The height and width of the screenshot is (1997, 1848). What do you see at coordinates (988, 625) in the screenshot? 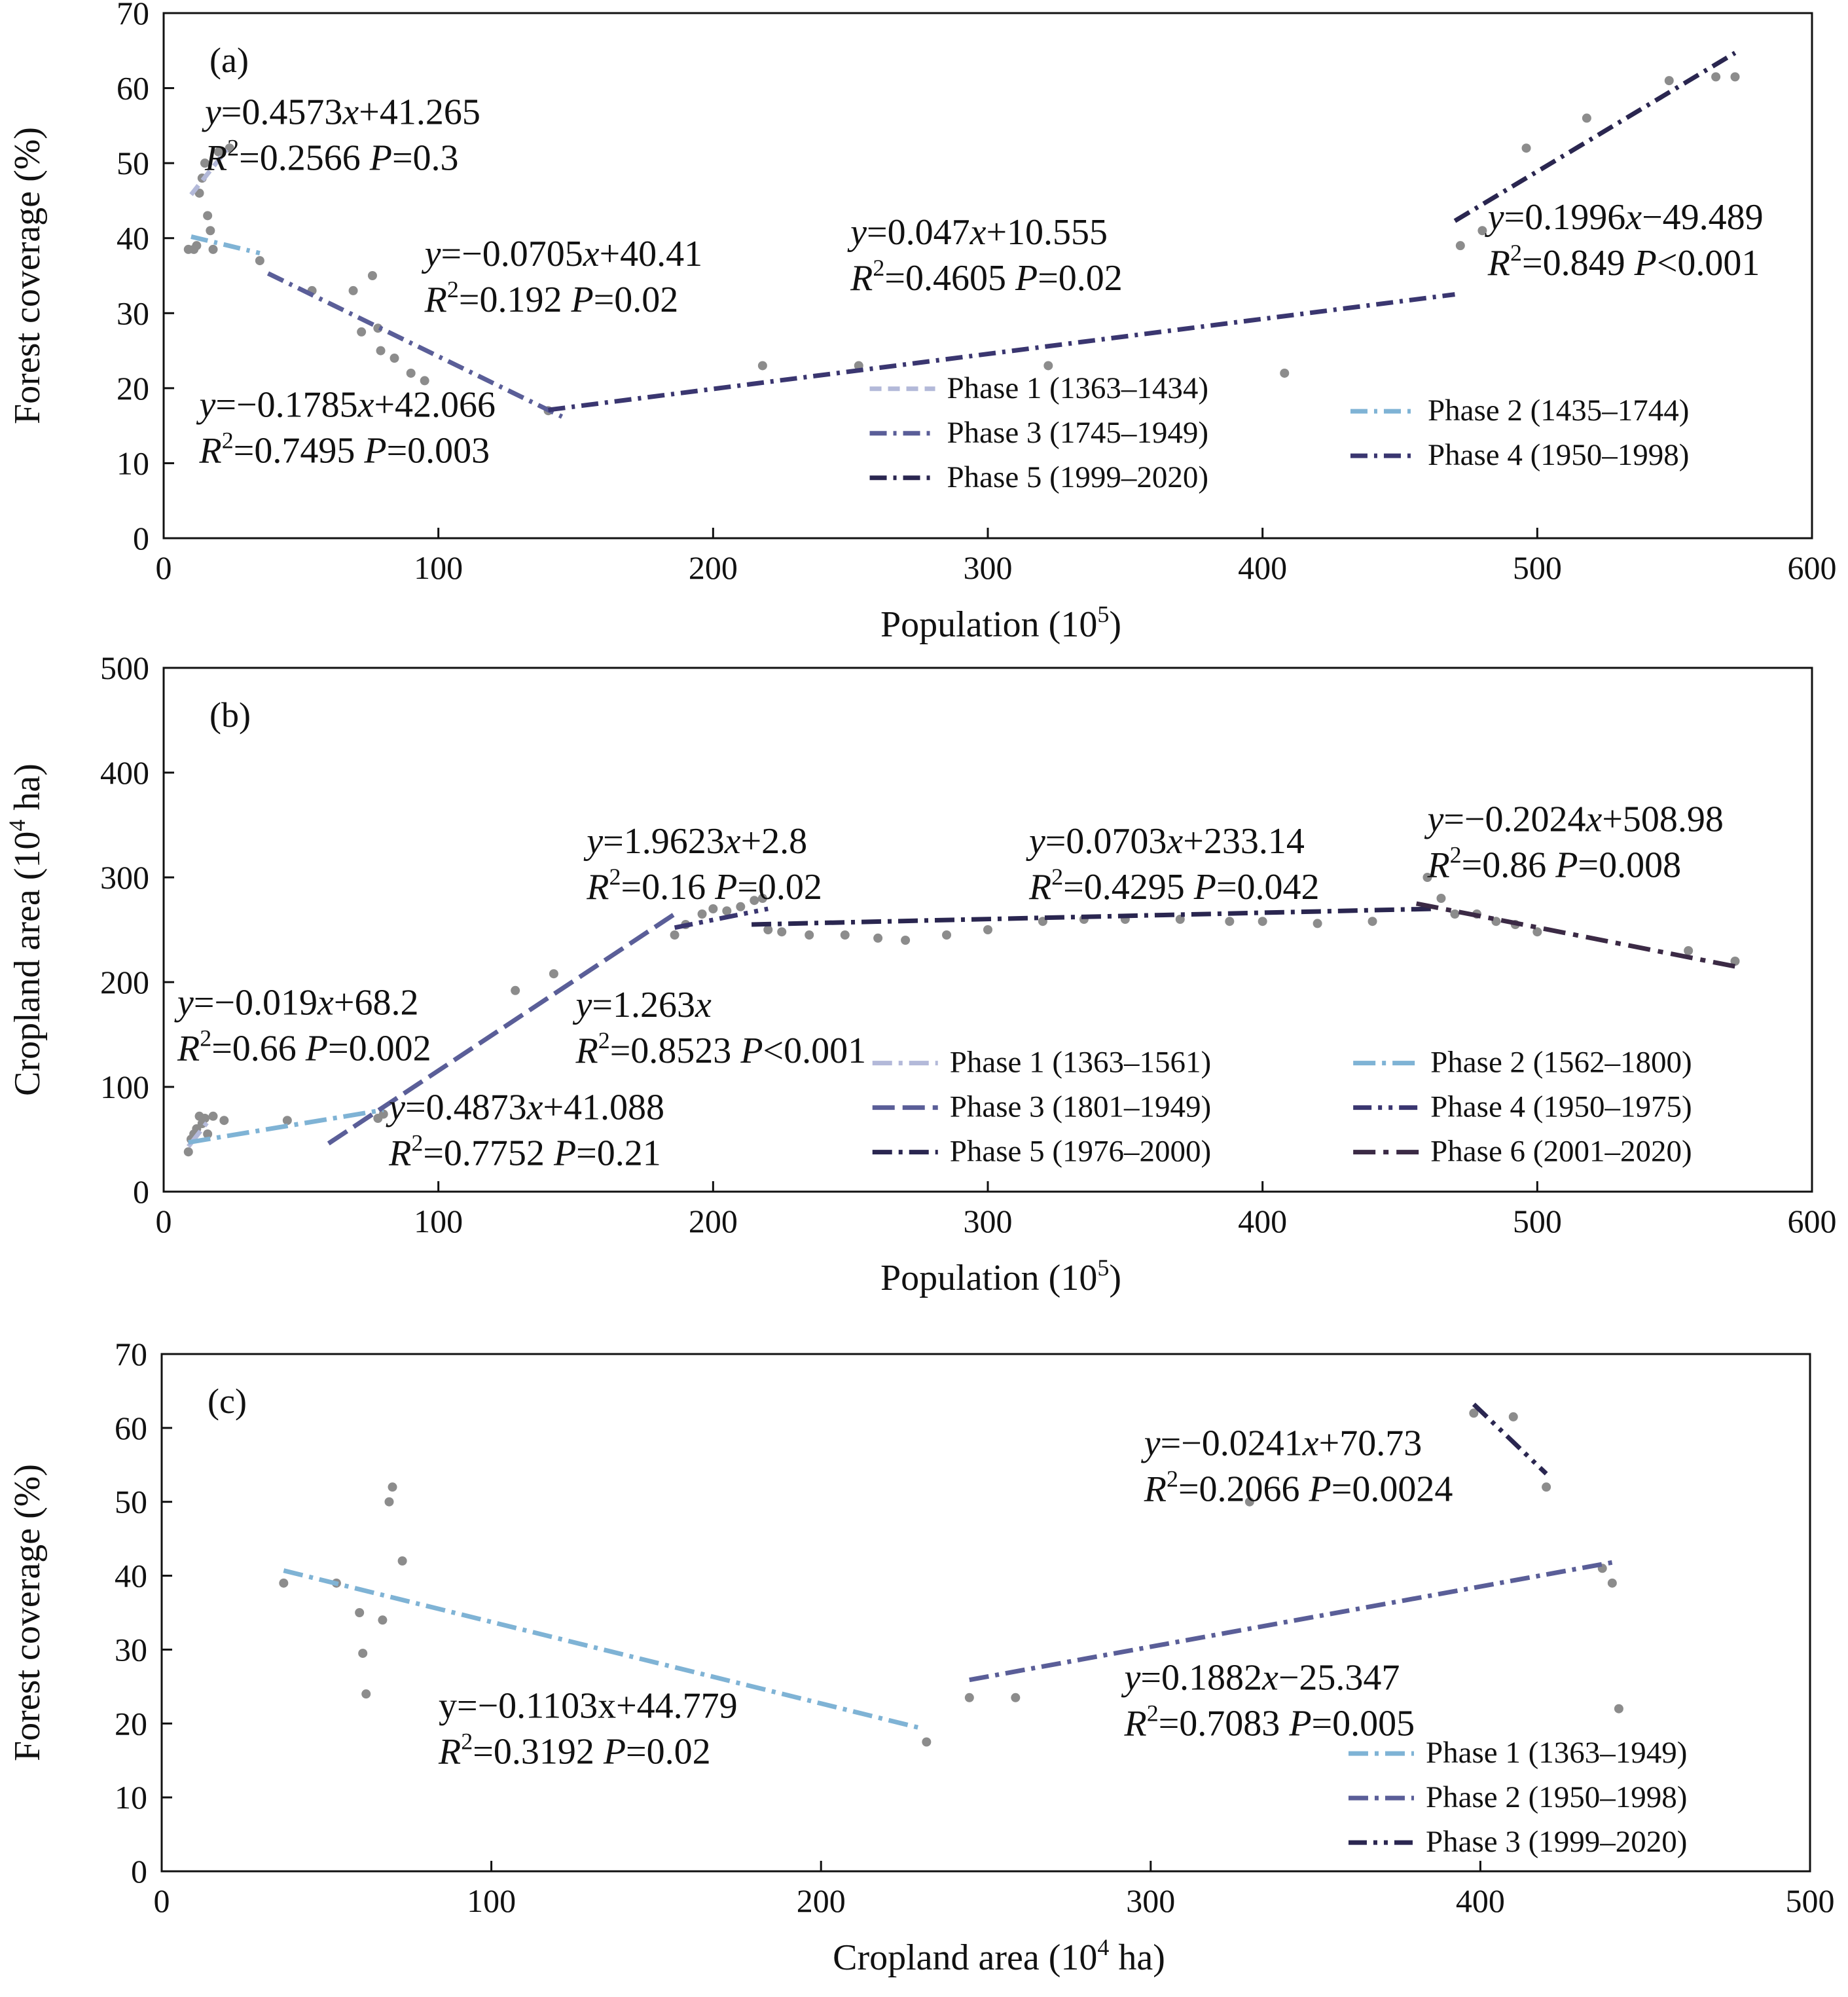
I see `x-axis-label-text: Population (10` at bounding box center [988, 625].